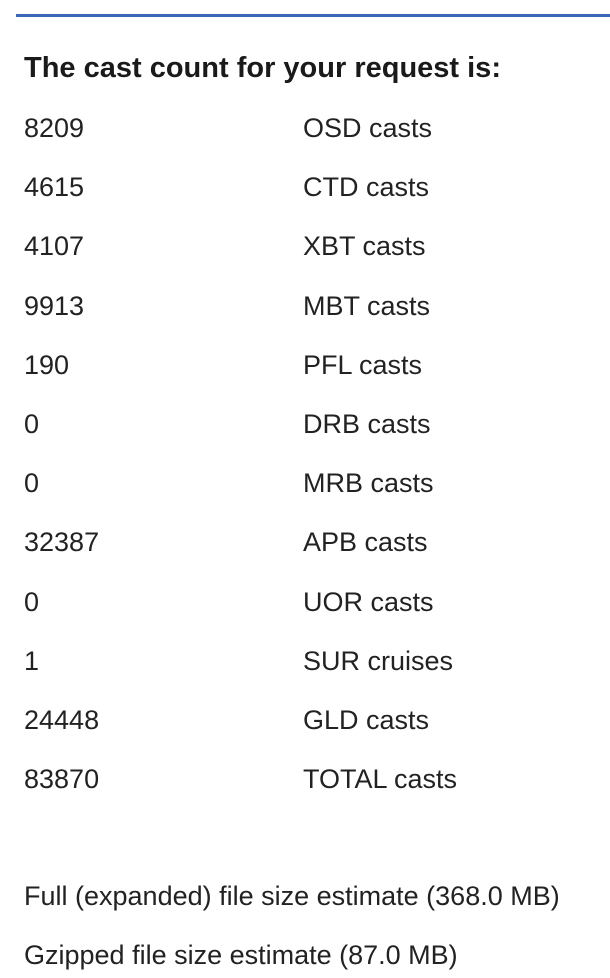 The height and width of the screenshot is (978, 610). What do you see at coordinates (54, 246) in the screenshot?
I see `cast-count-value: 4107` at bounding box center [54, 246].